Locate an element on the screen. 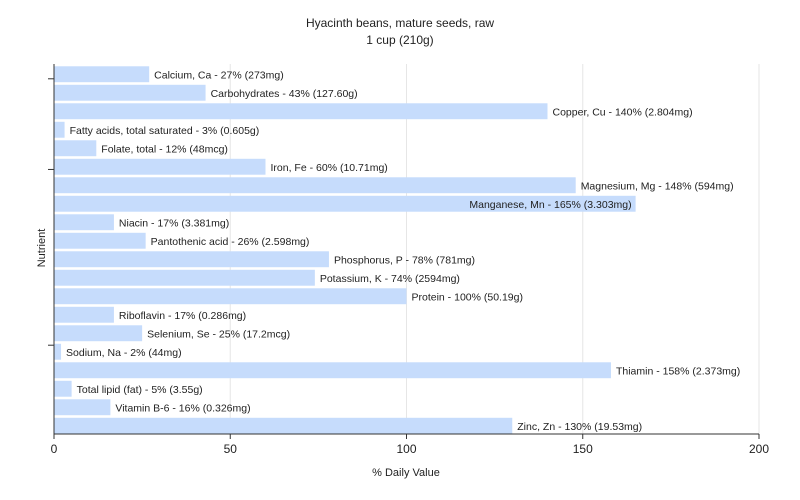 This screenshot has height=500, width=800. bar-label: Copper, Cu - 140% (2.804mg) is located at coordinates (623, 112).